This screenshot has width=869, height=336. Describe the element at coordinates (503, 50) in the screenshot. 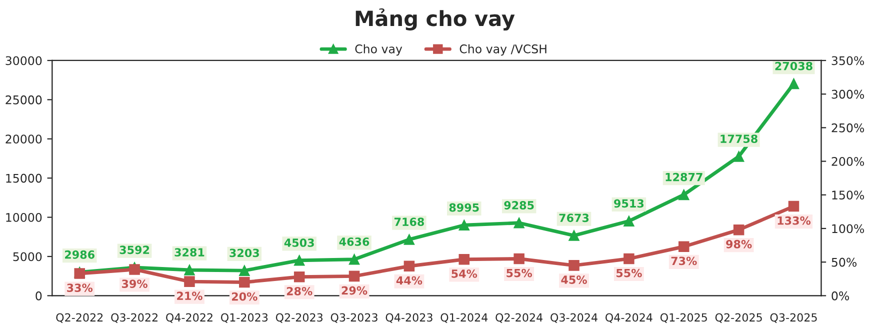

I see `legend-label: Cho vay /VCSH` at that location.